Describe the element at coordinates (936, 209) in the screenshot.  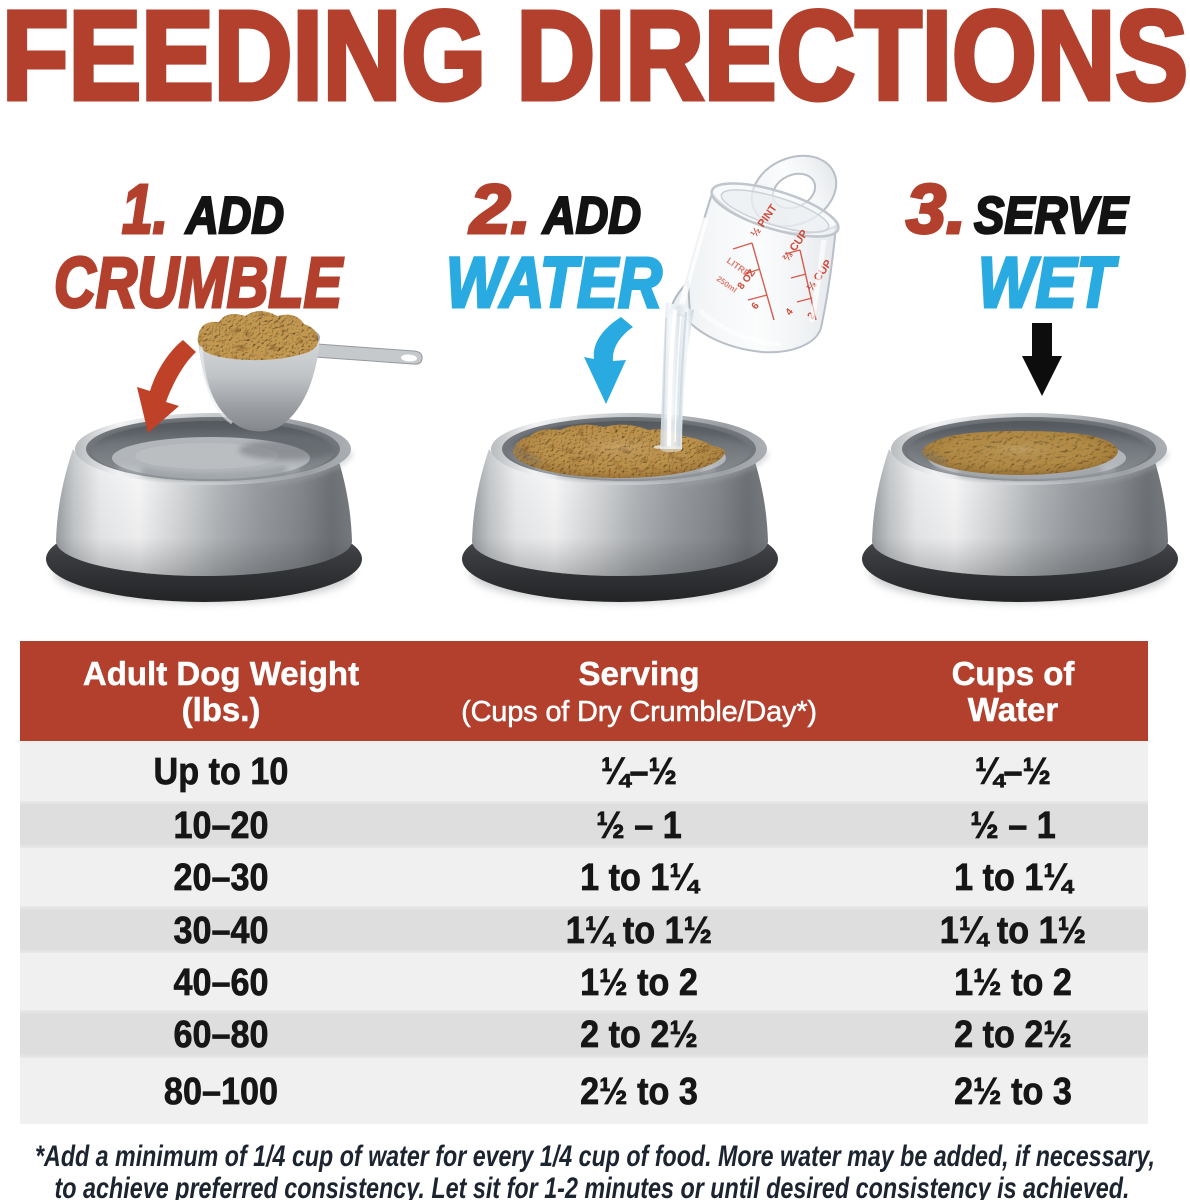
I see `svg-text: 3.` at that location.